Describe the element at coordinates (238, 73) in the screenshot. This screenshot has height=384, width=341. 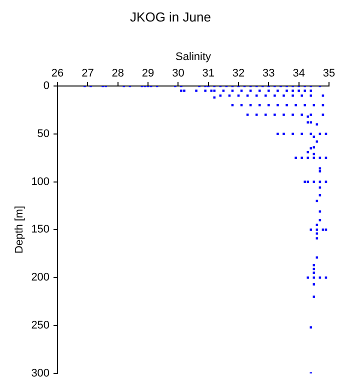
I see `x-tick-label: 32` at that location.